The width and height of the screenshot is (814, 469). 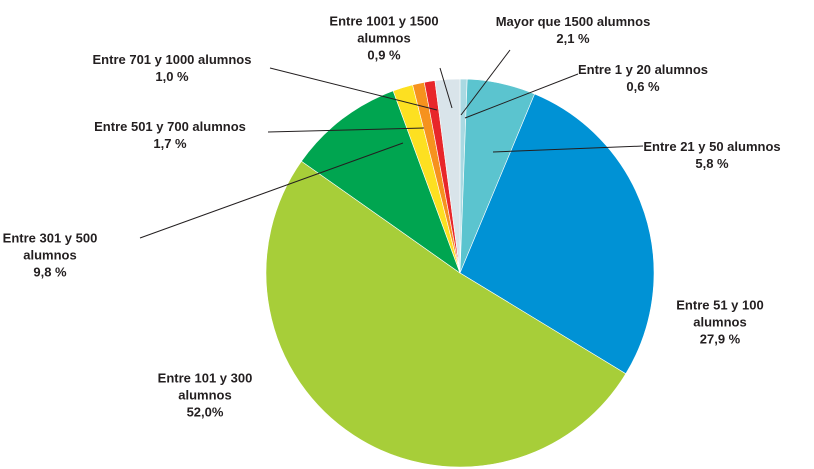 What do you see at coordinates (170, 135) in the screenshot?
I see `slice-label: Entre 501 y 700 alumnos 1,7 %` at bounding box center [170, 135].